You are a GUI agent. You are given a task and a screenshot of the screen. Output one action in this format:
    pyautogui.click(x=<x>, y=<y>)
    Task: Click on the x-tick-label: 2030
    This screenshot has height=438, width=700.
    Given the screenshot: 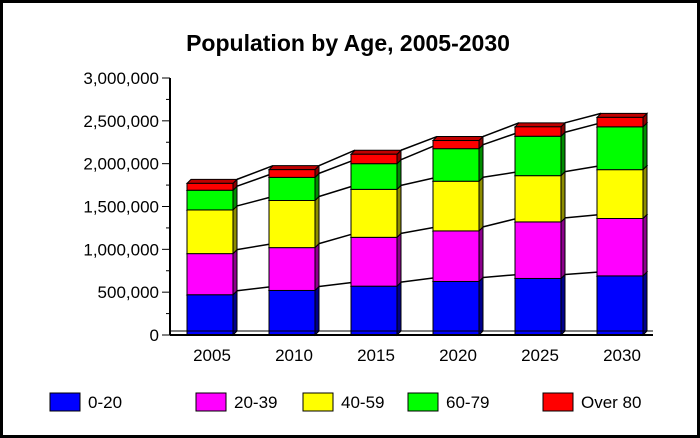 What is the action you would take?
    pyautogui.click(x=622, y=355)
    